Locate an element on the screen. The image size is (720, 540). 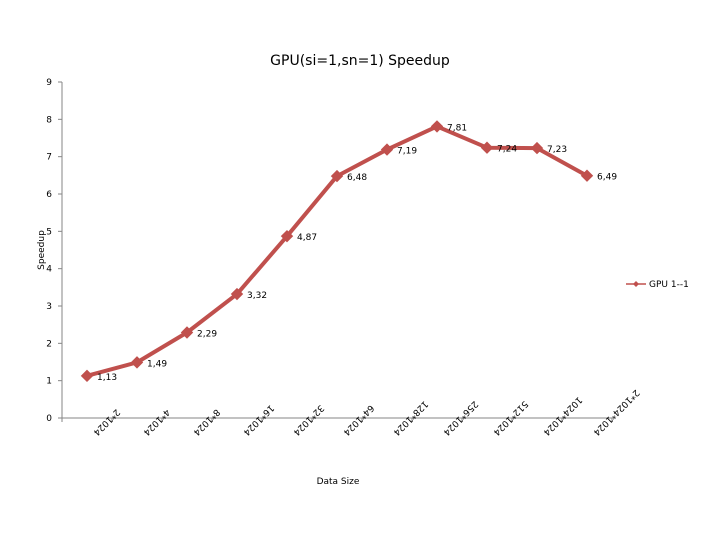
y-tick-label: 4 is located at coordinates (49, 270).